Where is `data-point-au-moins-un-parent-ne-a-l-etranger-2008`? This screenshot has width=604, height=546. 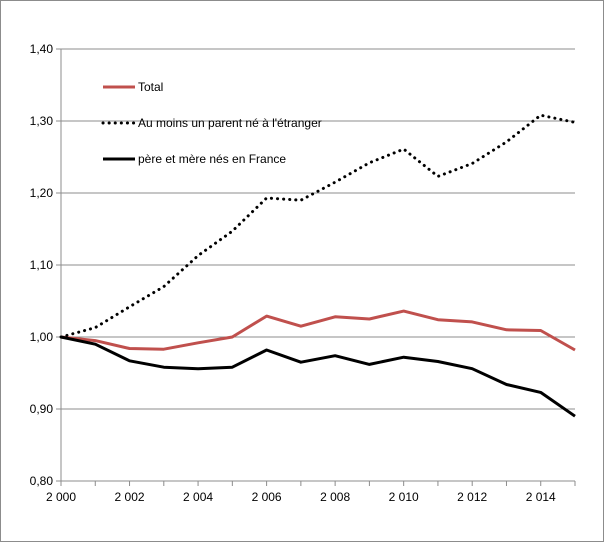
data-point-au-moins-un-parent-ne-a-l-etranger-2008 is located at coordinates (335, 182).